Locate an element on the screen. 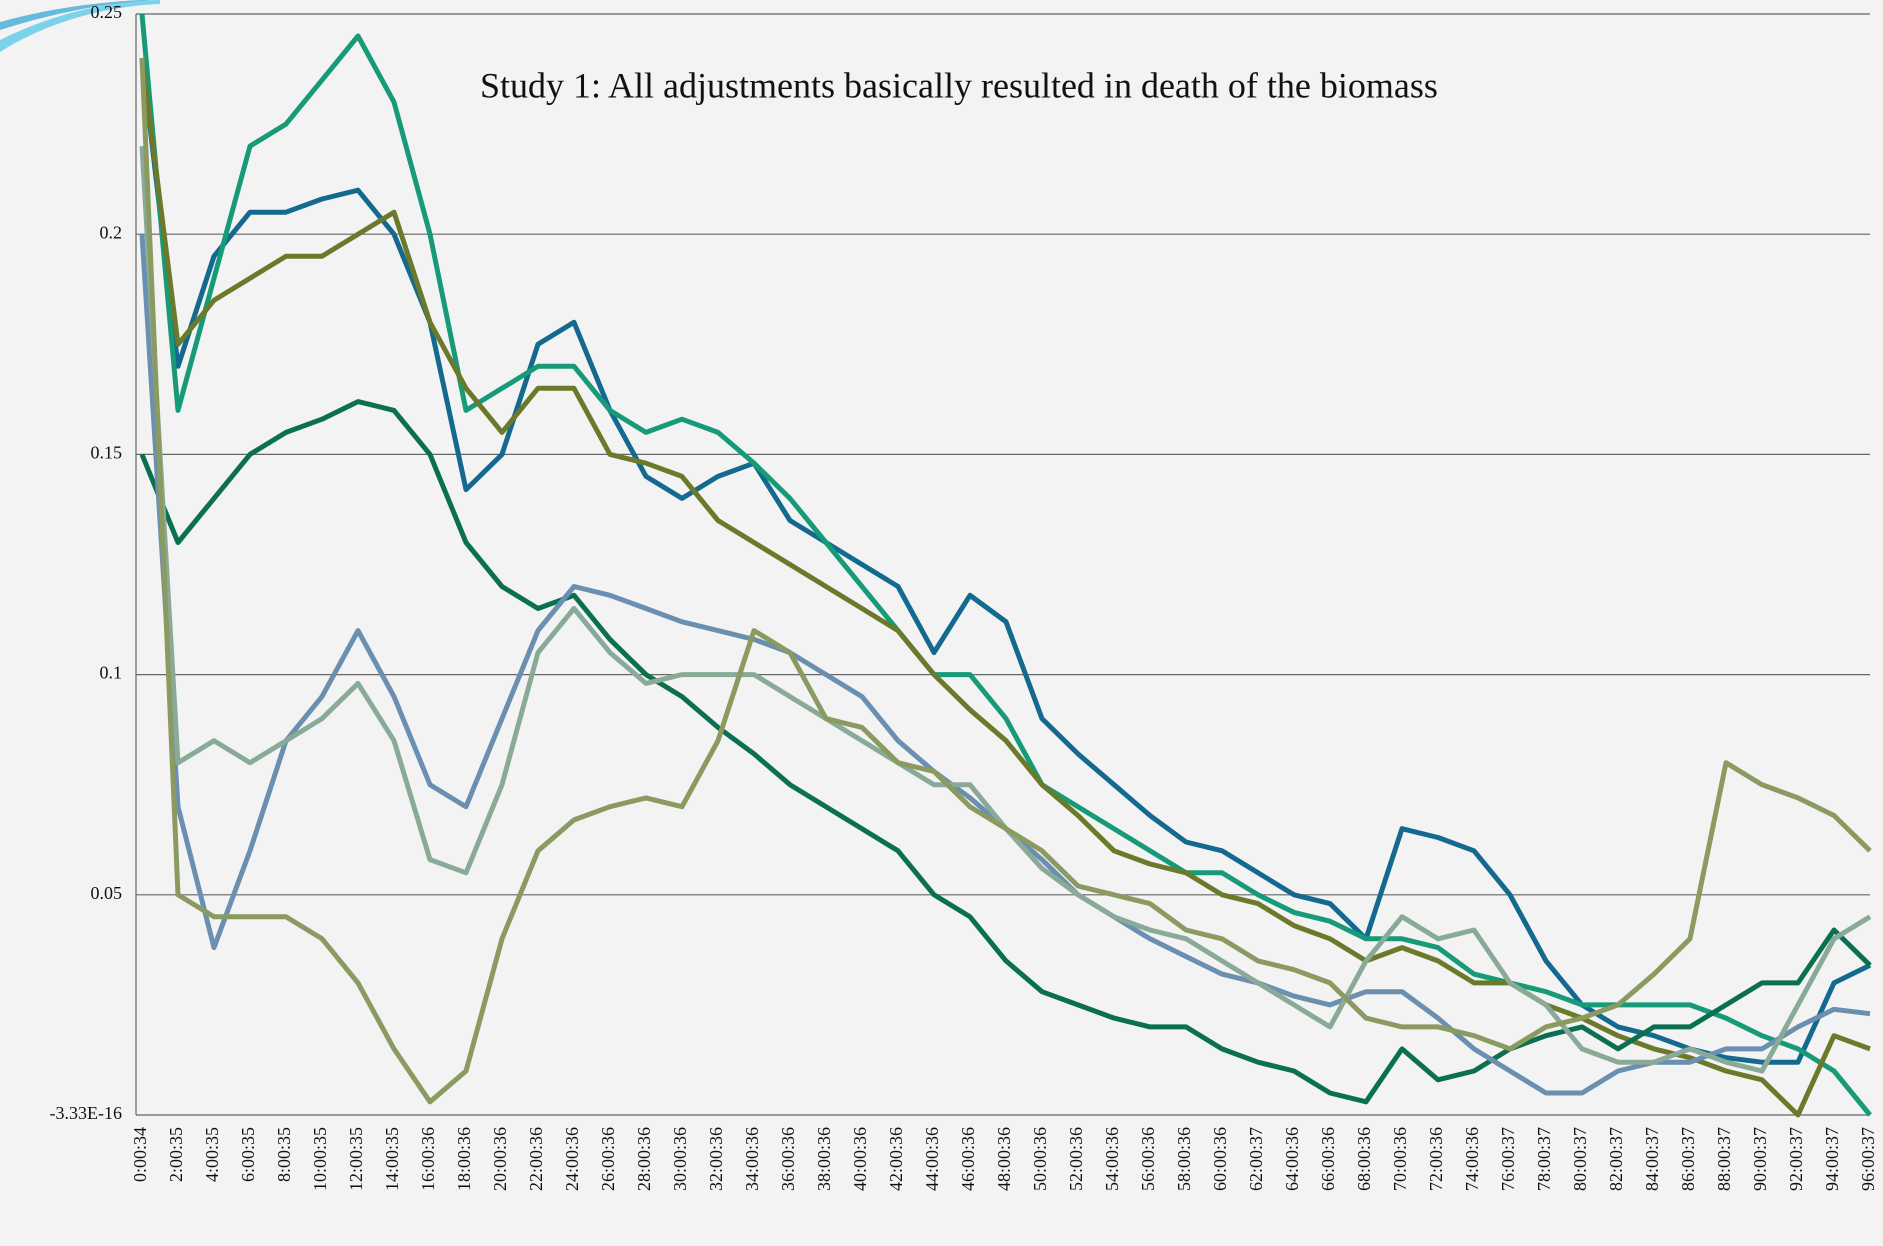 The height and width of the screenshot is (1246, 1883). x-tick-label: 28:00:36 is located at coordinates (644, 1159).